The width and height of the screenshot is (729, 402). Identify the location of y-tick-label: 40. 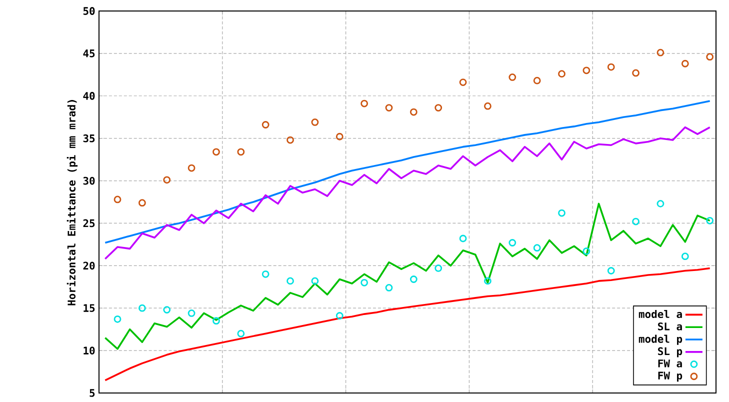
(89, 96).